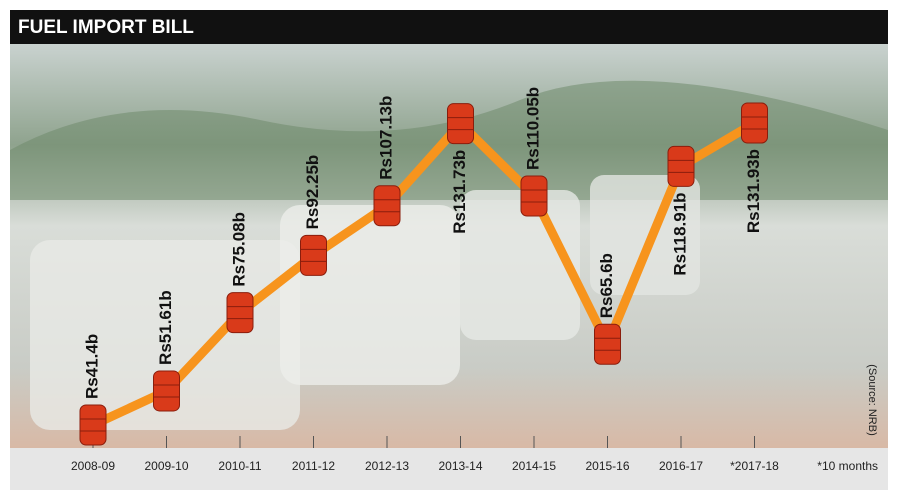 The height and width of the screenshot is (490, 900). What do you see at coordinates (449, 27) in the screenshot?
I see `title-bar` at bounding box center [449, 27].